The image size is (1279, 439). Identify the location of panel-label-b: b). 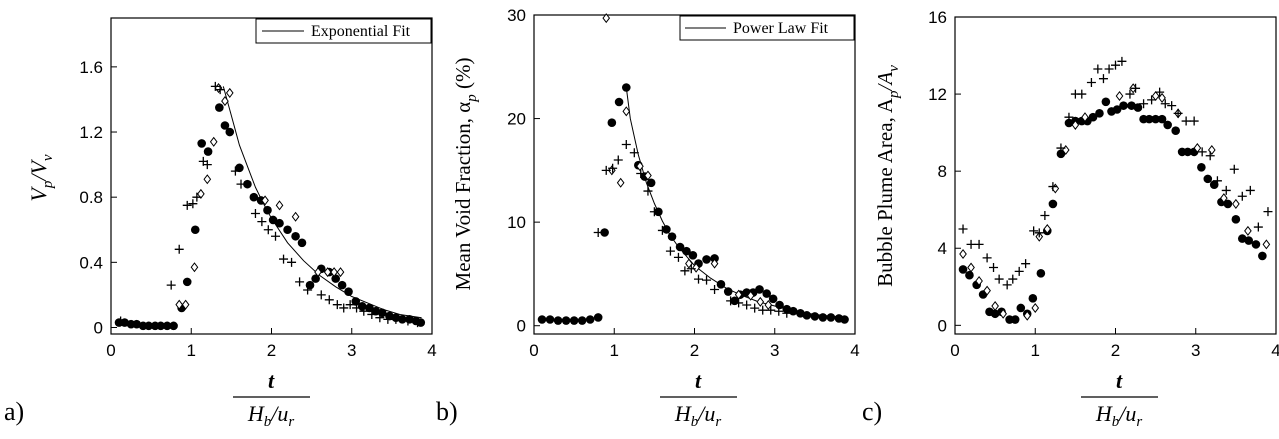
(447, 411).